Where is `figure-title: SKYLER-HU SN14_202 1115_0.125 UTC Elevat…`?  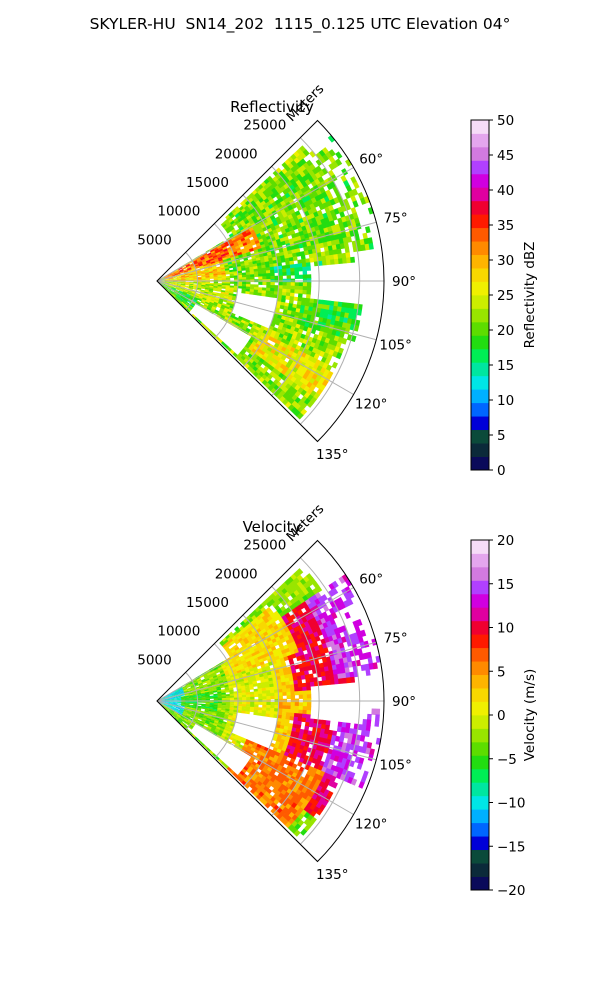 figure-title: SKYLER-HU SN14_202 1115_0.125 UTC Elevat… is located at coordinates (300, 24).